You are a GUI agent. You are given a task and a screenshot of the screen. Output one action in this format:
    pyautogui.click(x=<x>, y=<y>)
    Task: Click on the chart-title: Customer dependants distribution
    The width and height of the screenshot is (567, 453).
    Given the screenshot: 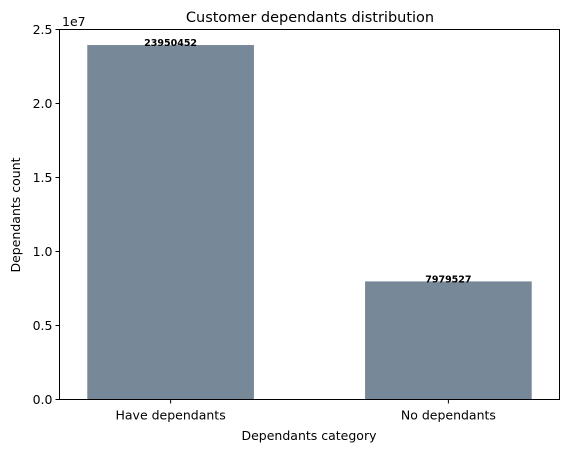 What is the action you would take?
    pyautogui.click(x=310, y=18)
    